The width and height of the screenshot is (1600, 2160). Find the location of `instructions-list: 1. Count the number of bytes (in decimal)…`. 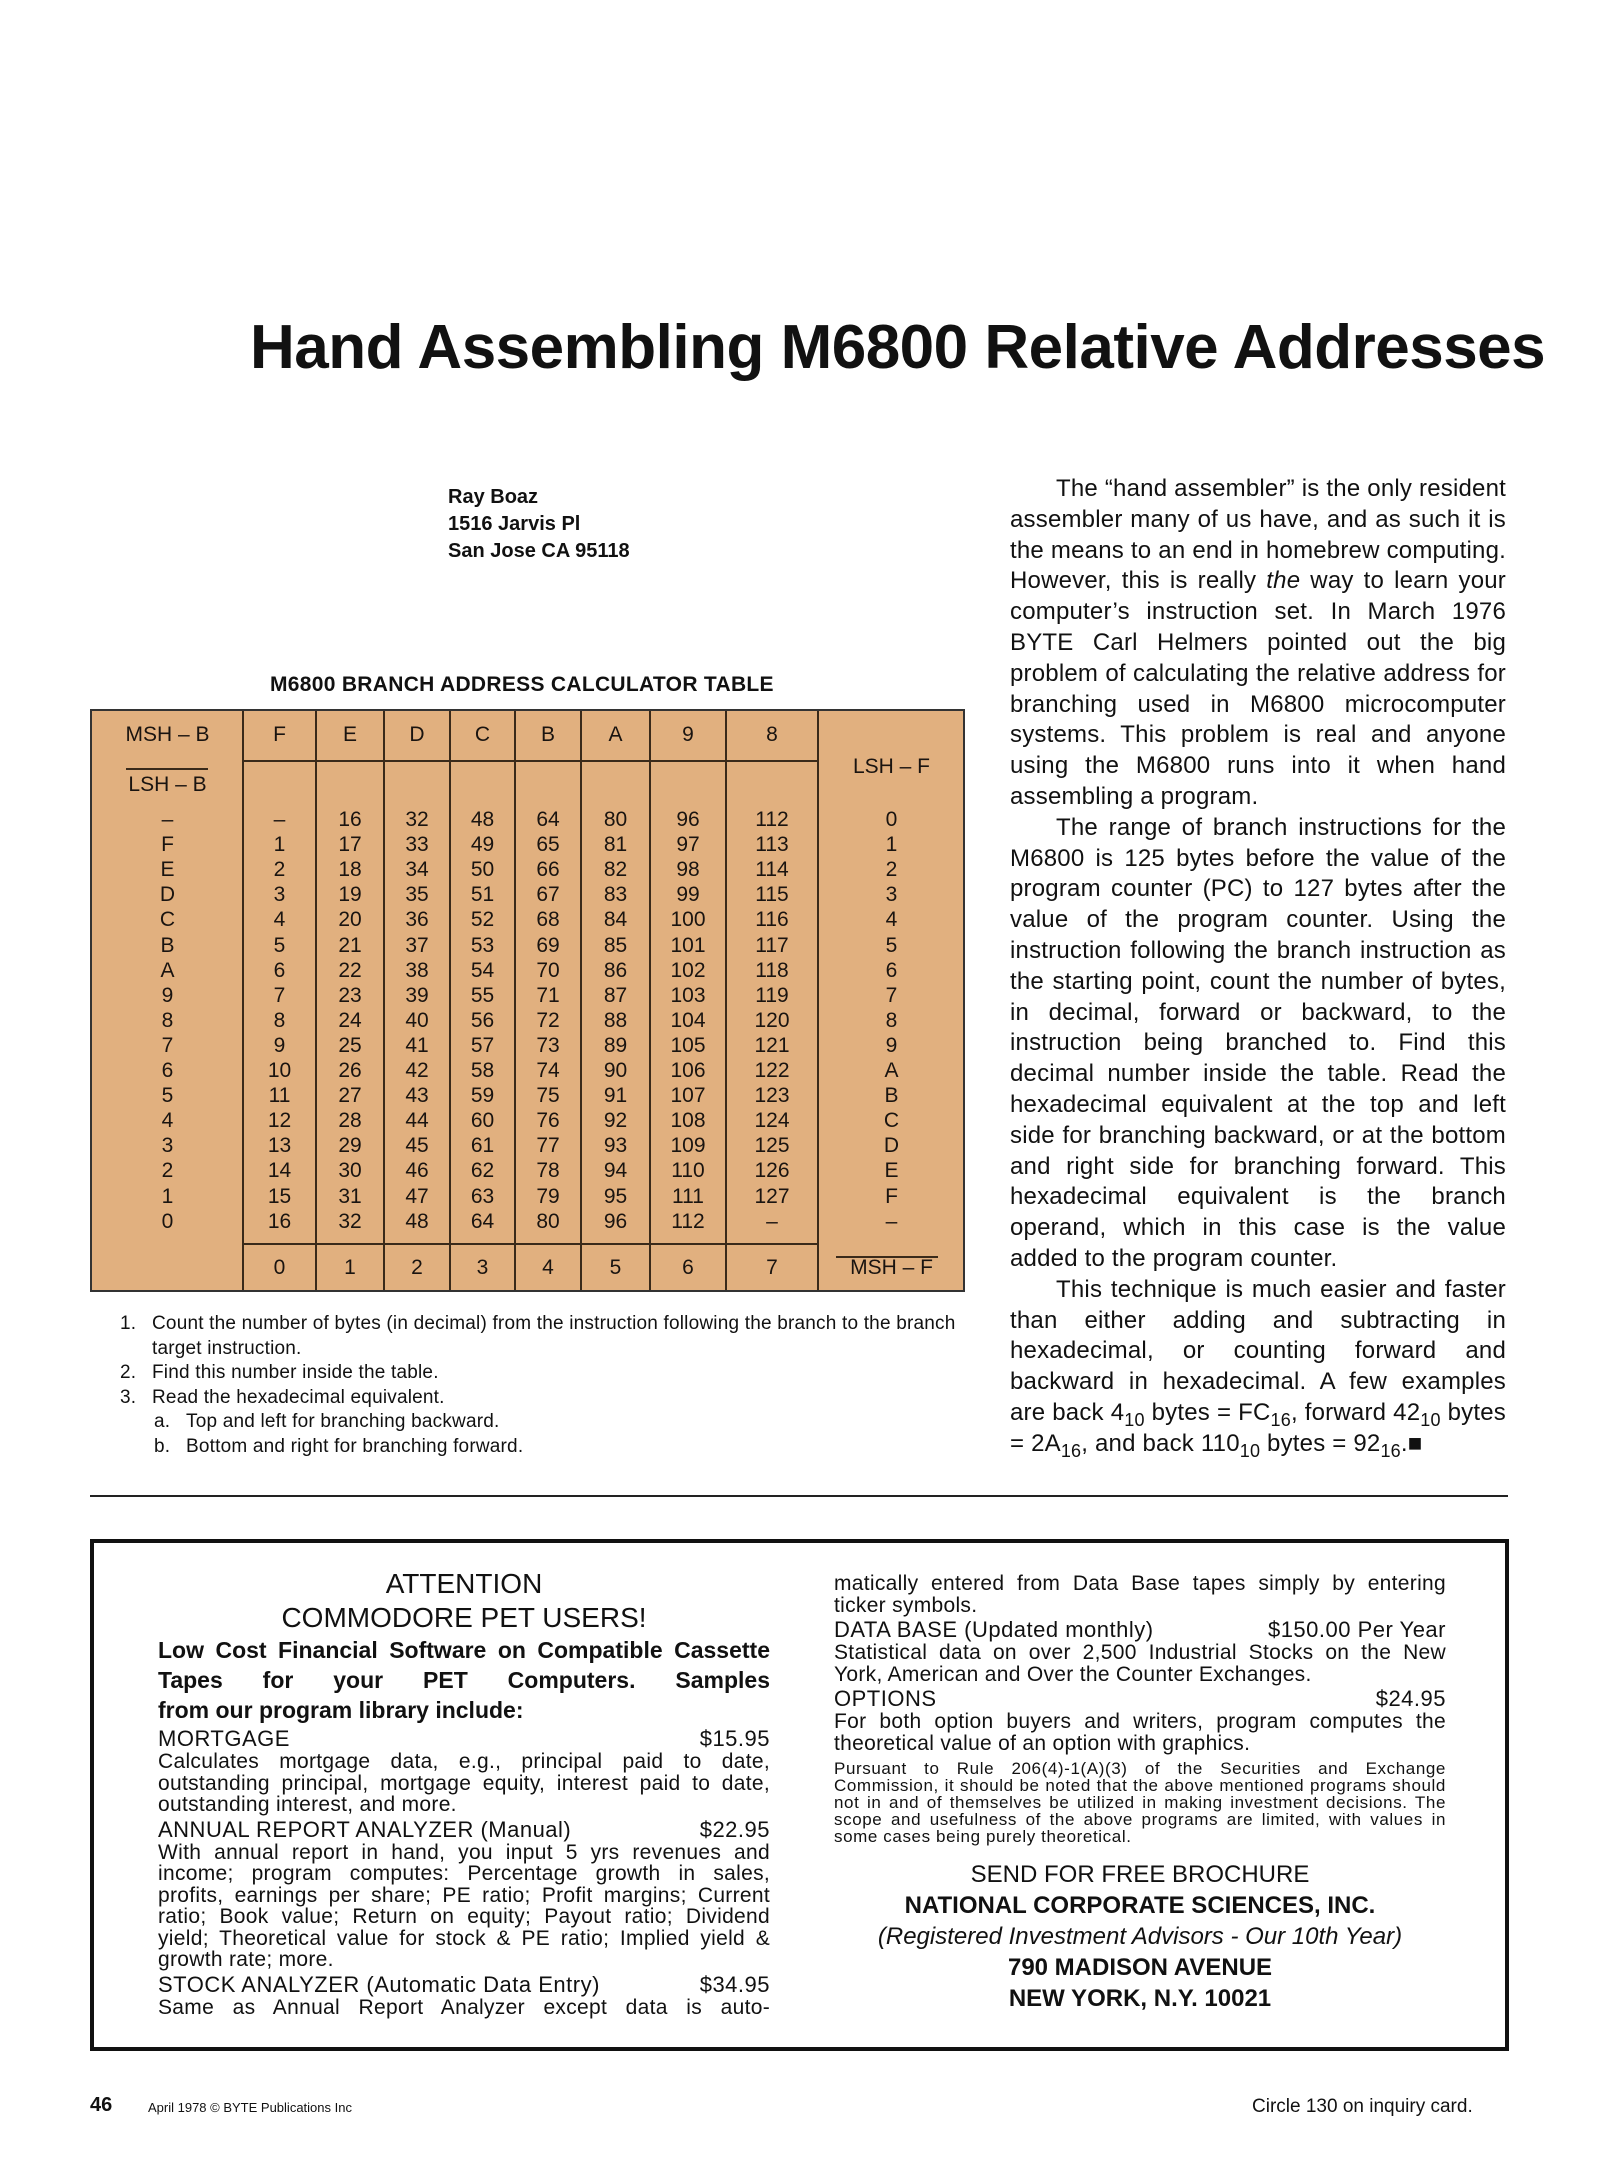

instructions-list: 1. Count the number of bytes (in decimal)… is located at coordinates (540, 1385).